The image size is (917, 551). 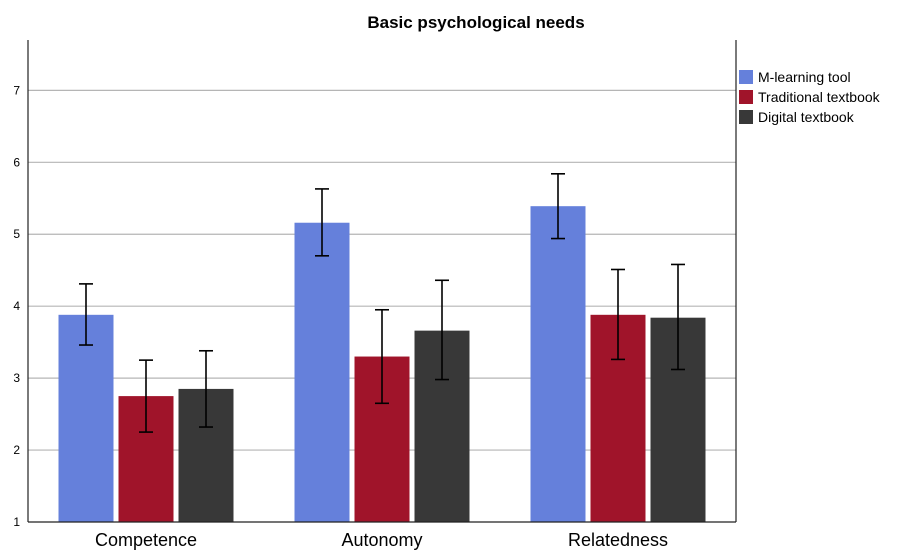 I want to click on y-tick-label: 7, so click(x=16, y=90).